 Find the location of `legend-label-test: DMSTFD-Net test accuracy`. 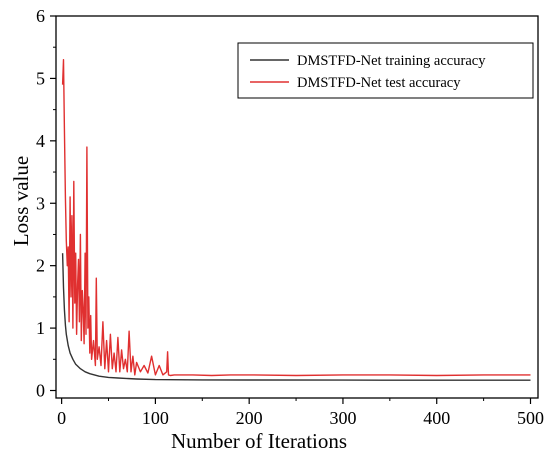

legend-label-test: DMSTFD-Net test accuracy is located at coordinates (379, 83).